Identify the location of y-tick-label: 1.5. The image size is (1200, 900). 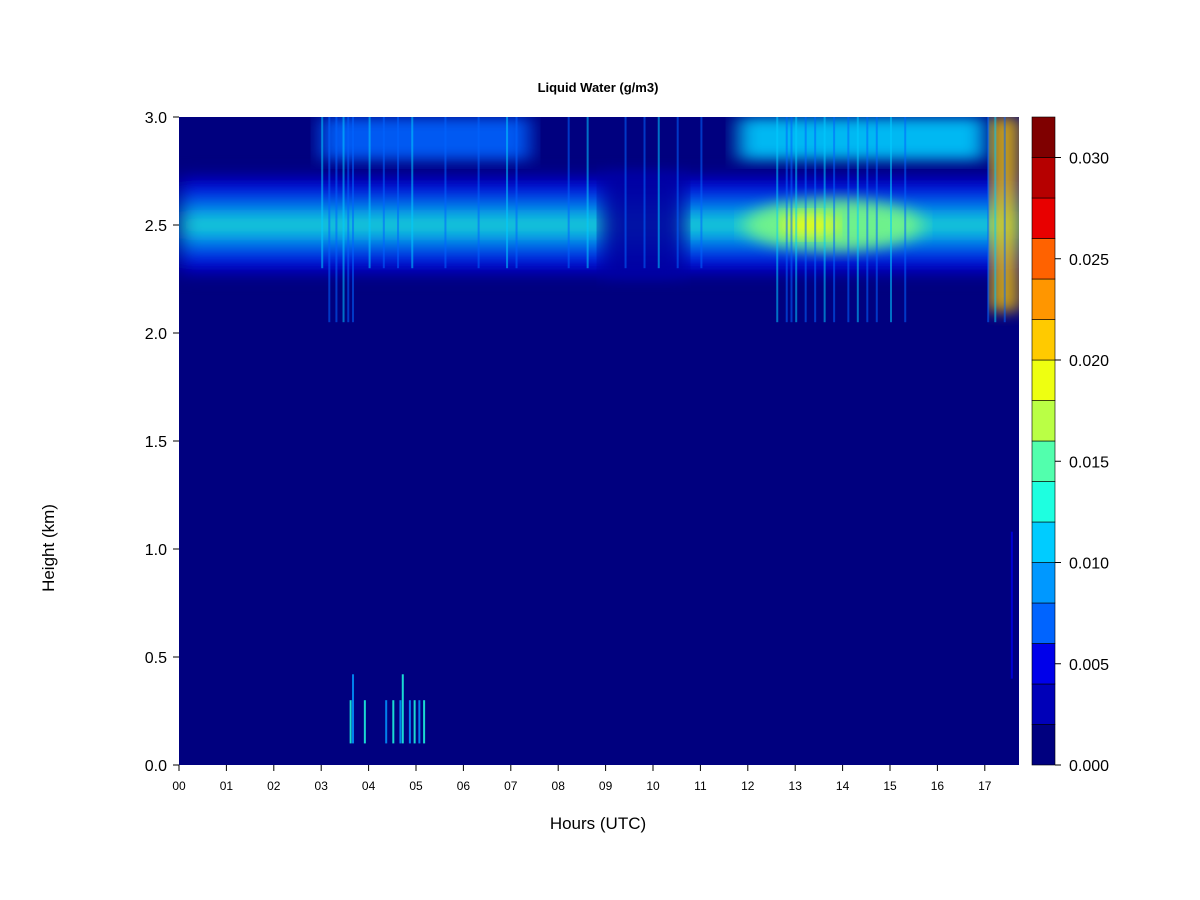
(156, 442).